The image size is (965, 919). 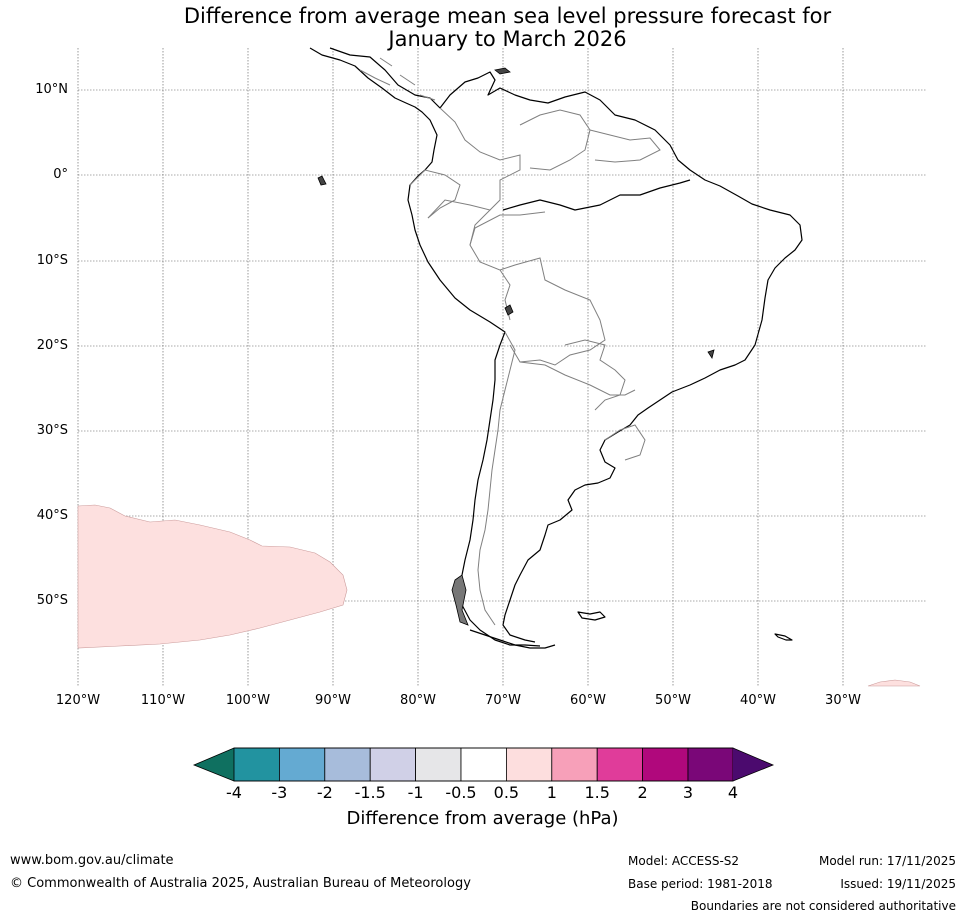 I want to click on lon-label-60w: 60°W, so click(x=588, y=700).